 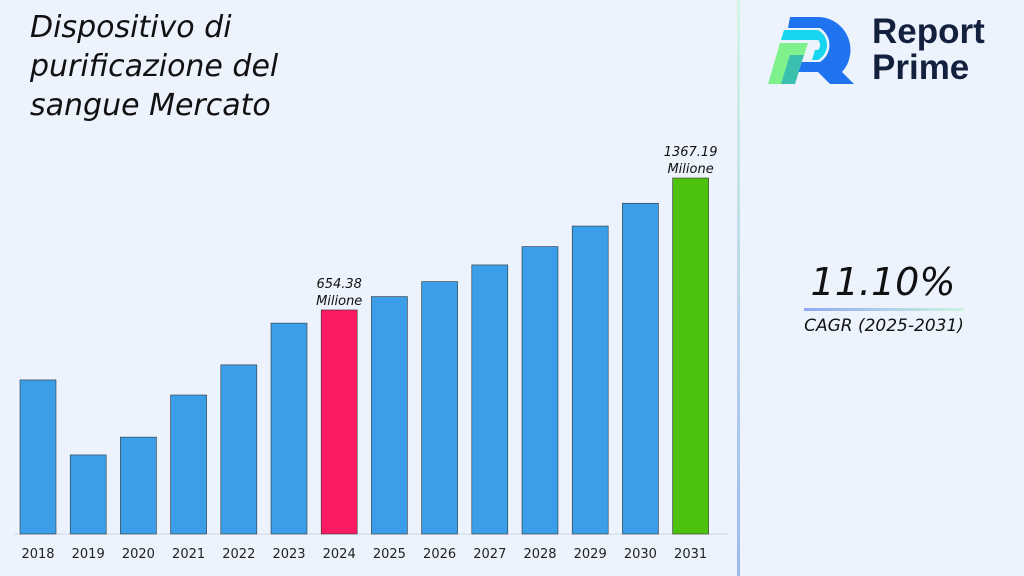 What do you see at coordinates (138, 554) in the screenshot?
I see `x-tick-label: 2020` at bounding box center [138, 554].